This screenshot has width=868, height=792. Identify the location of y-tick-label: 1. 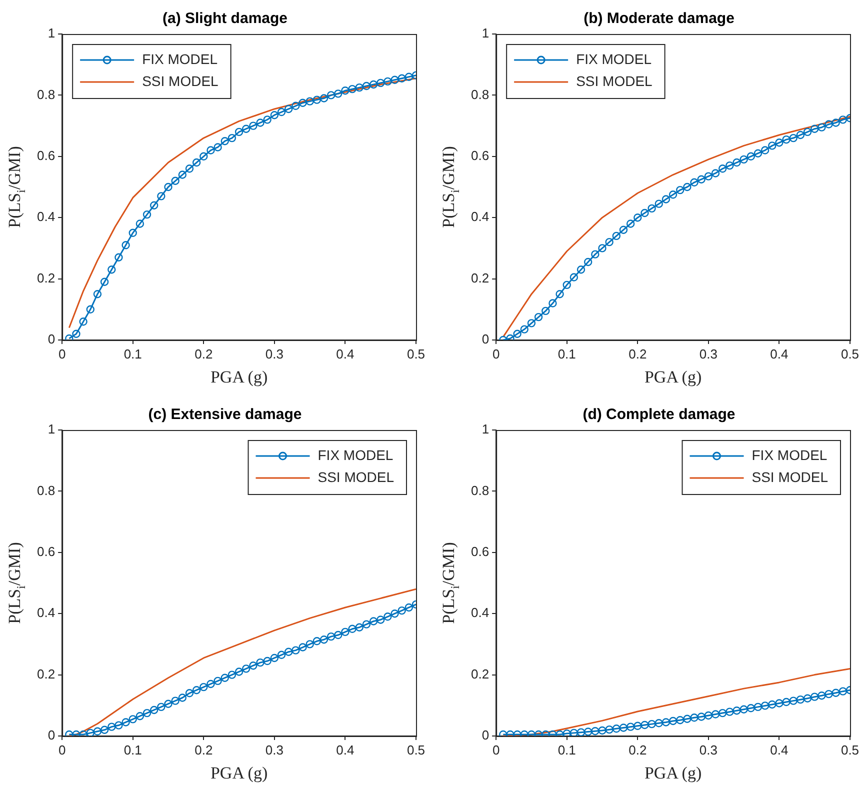
(52, 429).